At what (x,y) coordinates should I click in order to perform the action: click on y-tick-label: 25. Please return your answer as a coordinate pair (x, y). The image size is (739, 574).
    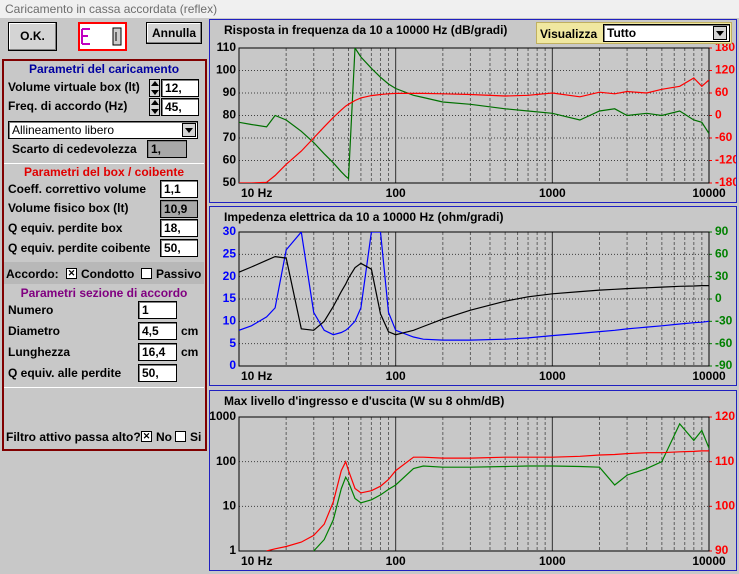
    Looking at the image, I should click on (230, 254).